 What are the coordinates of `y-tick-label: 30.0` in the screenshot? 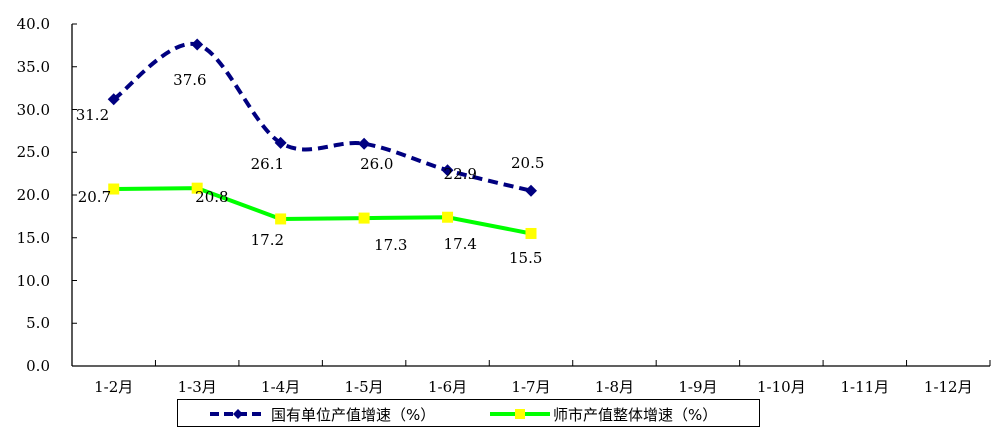 It's located at (33, 109).